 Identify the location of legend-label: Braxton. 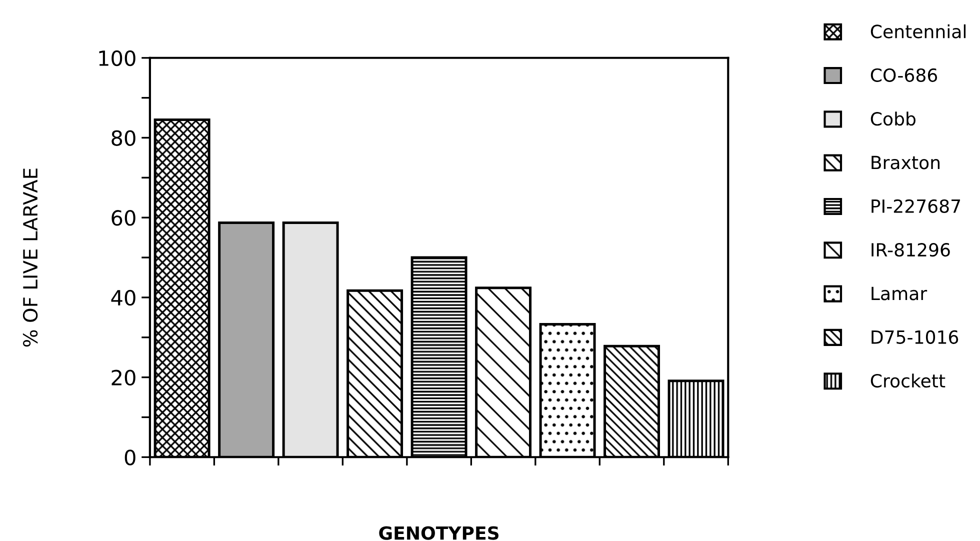
(906, 163).